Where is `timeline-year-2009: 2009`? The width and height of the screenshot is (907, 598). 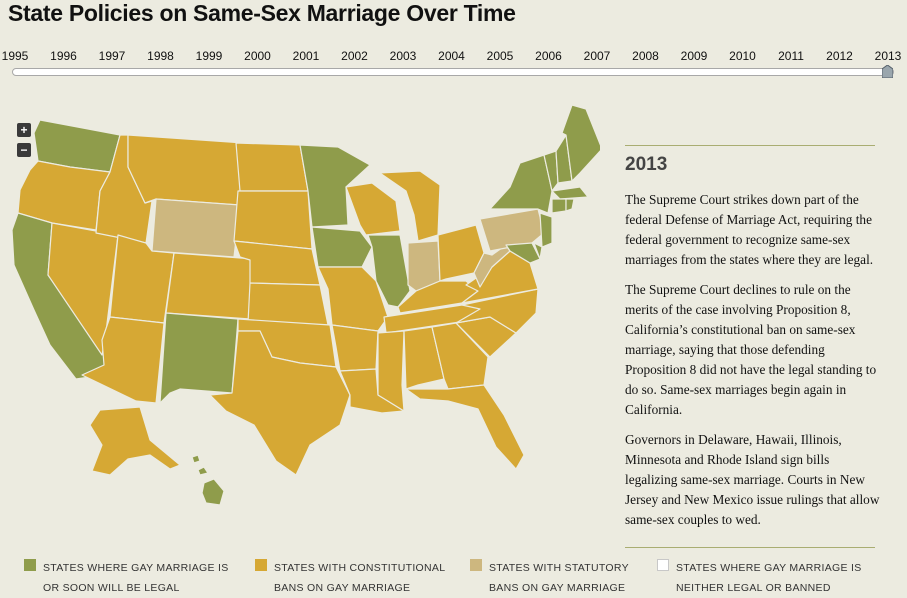
timeline-year-2009: 2009 is located at coordinates (694, 56).